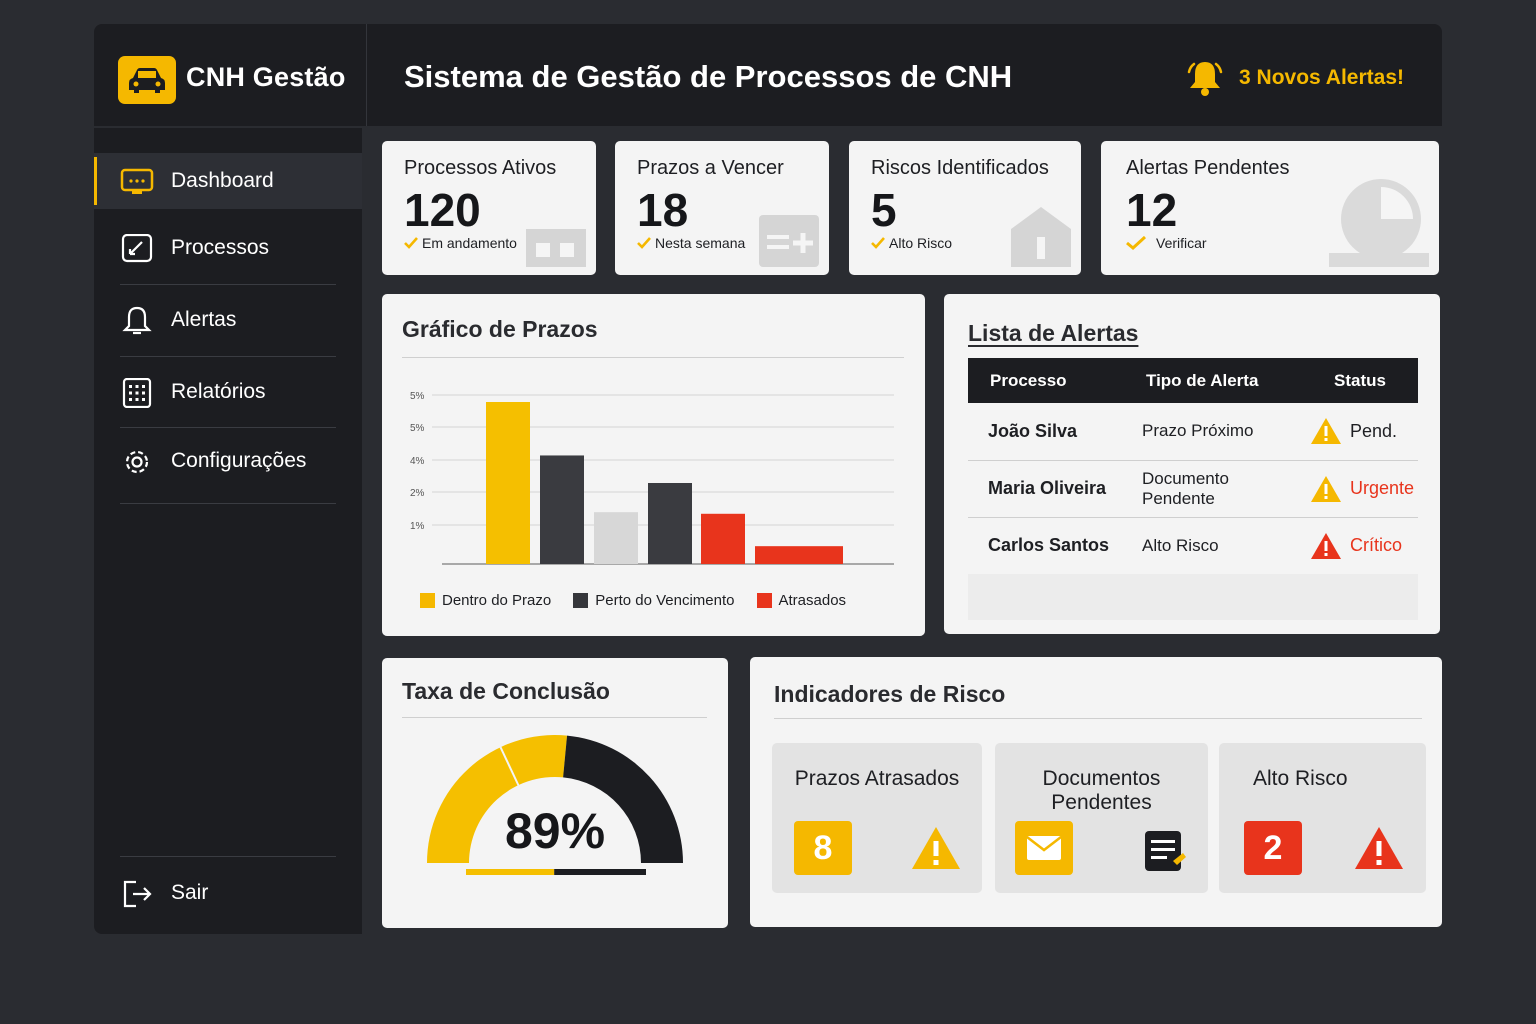 This screenshot has height=1024, width=1536. What do you see at coordinates (1101, 790) in the screenshot?
I see `risk-card-title: Documentos Pendentes` at bounding box center [1101, 790].